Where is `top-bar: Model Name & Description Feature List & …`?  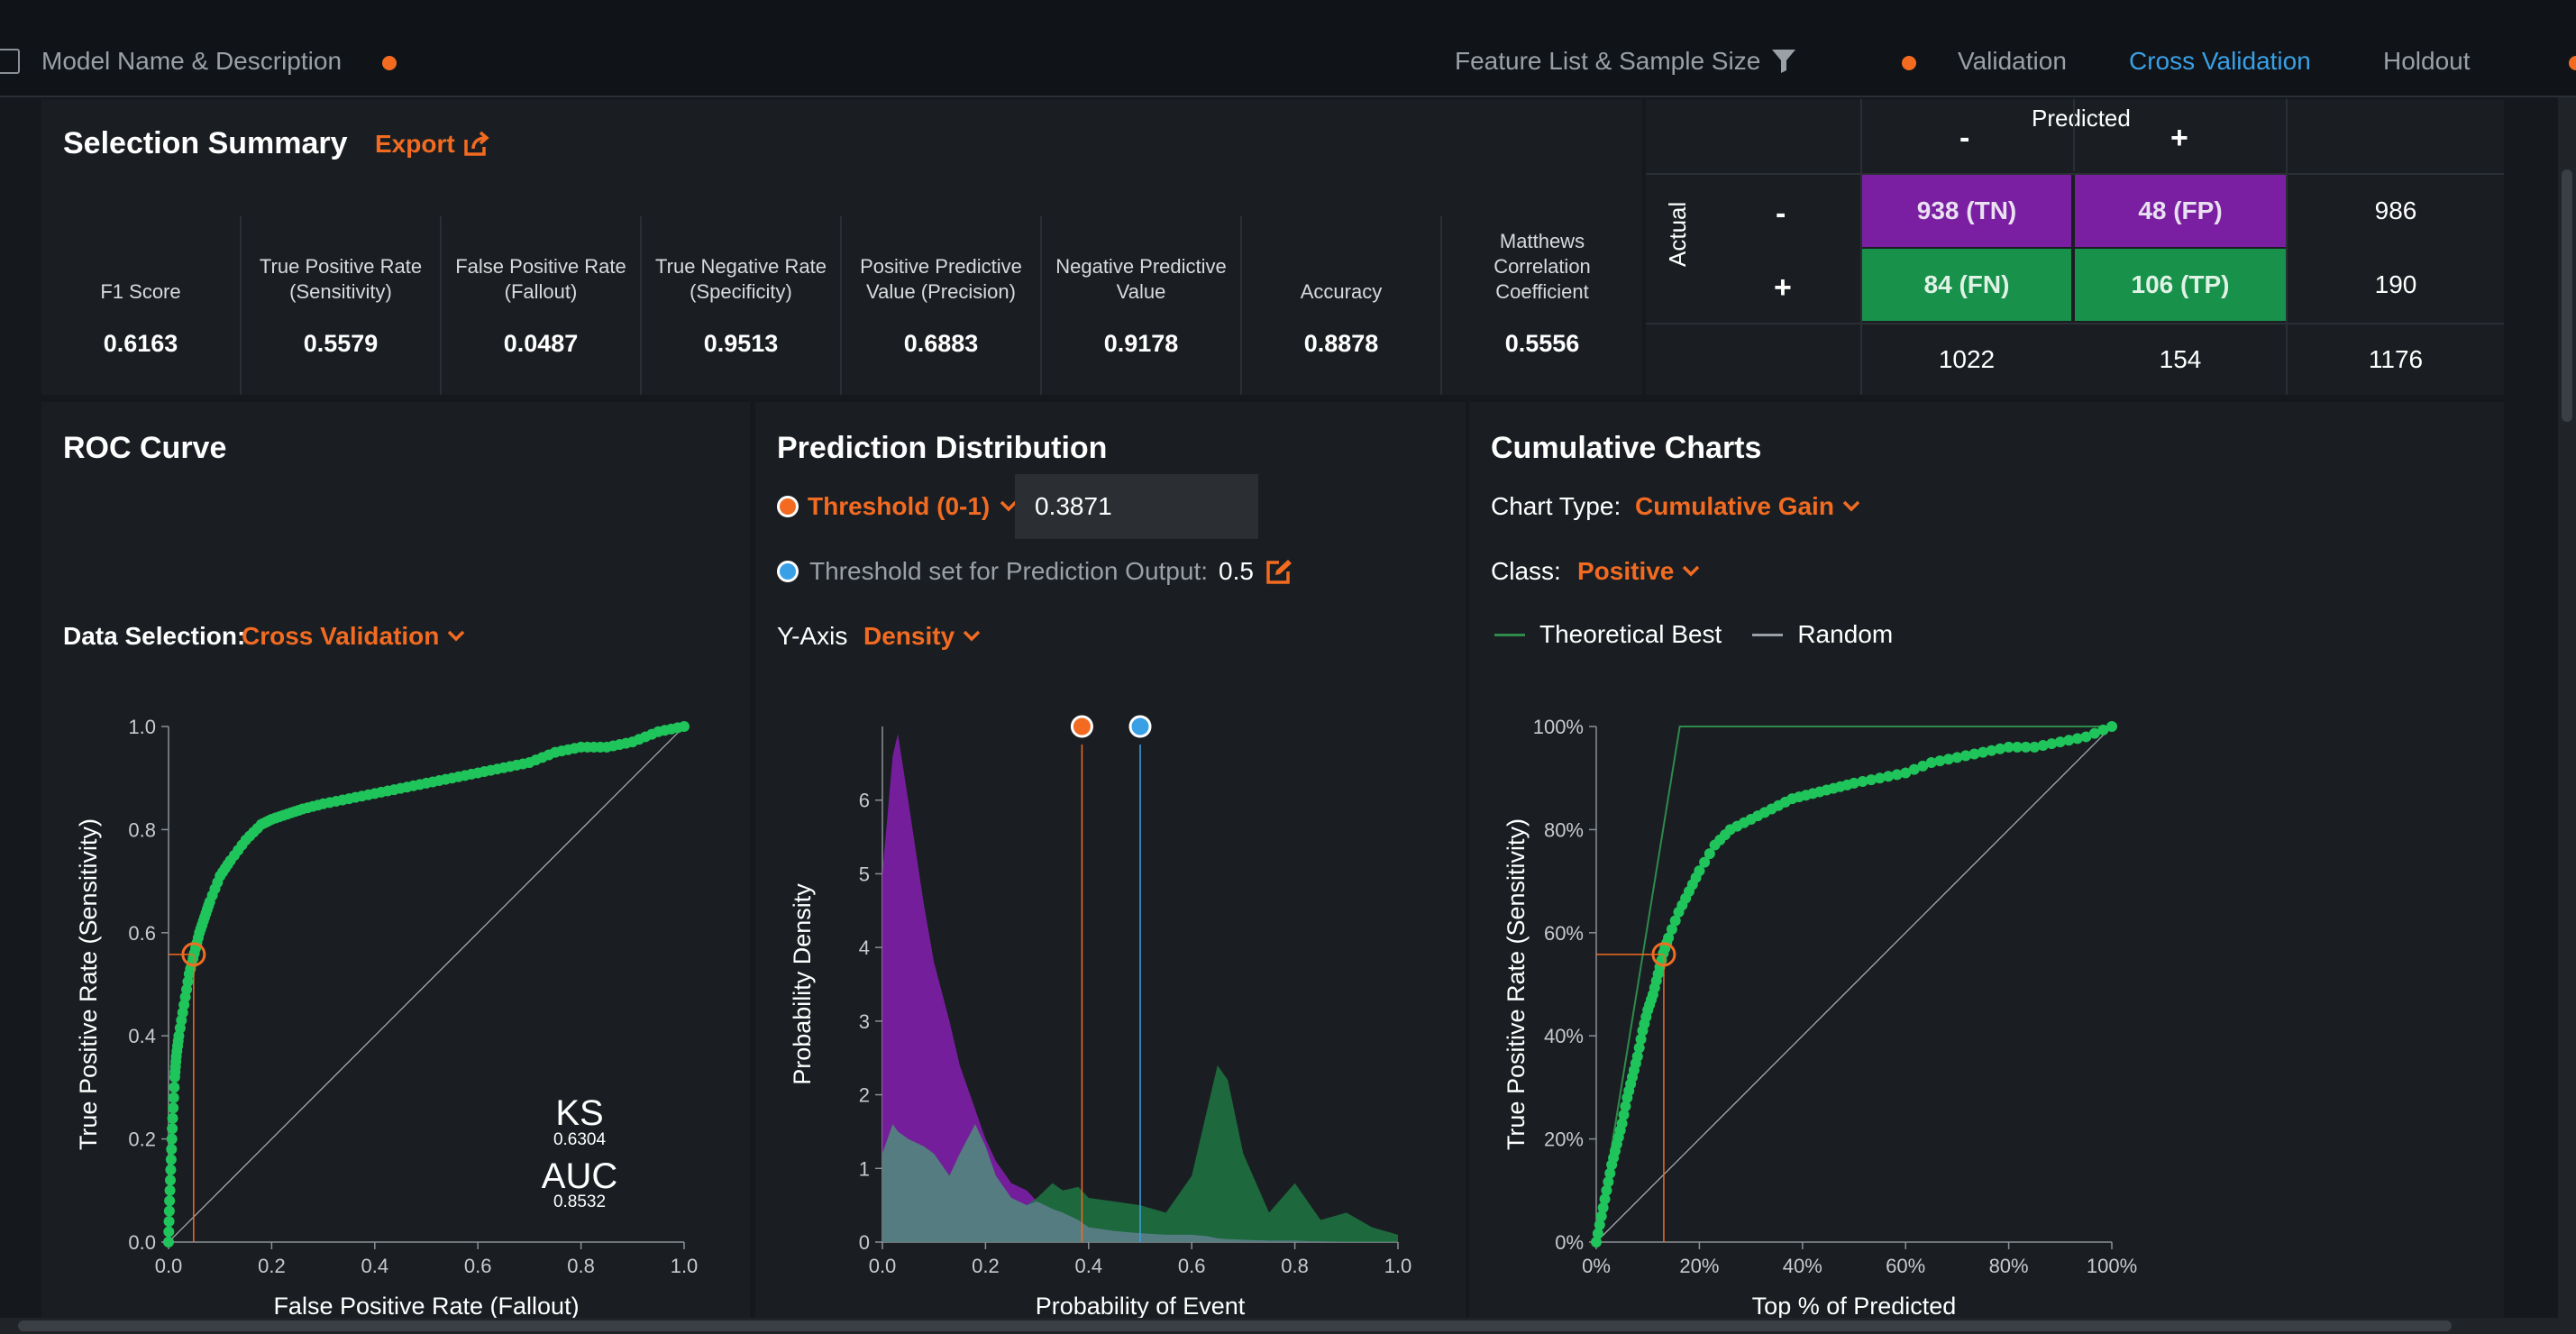 top-bar: Model Name & Description Feature List & … is located at coordinates (1288, 48).